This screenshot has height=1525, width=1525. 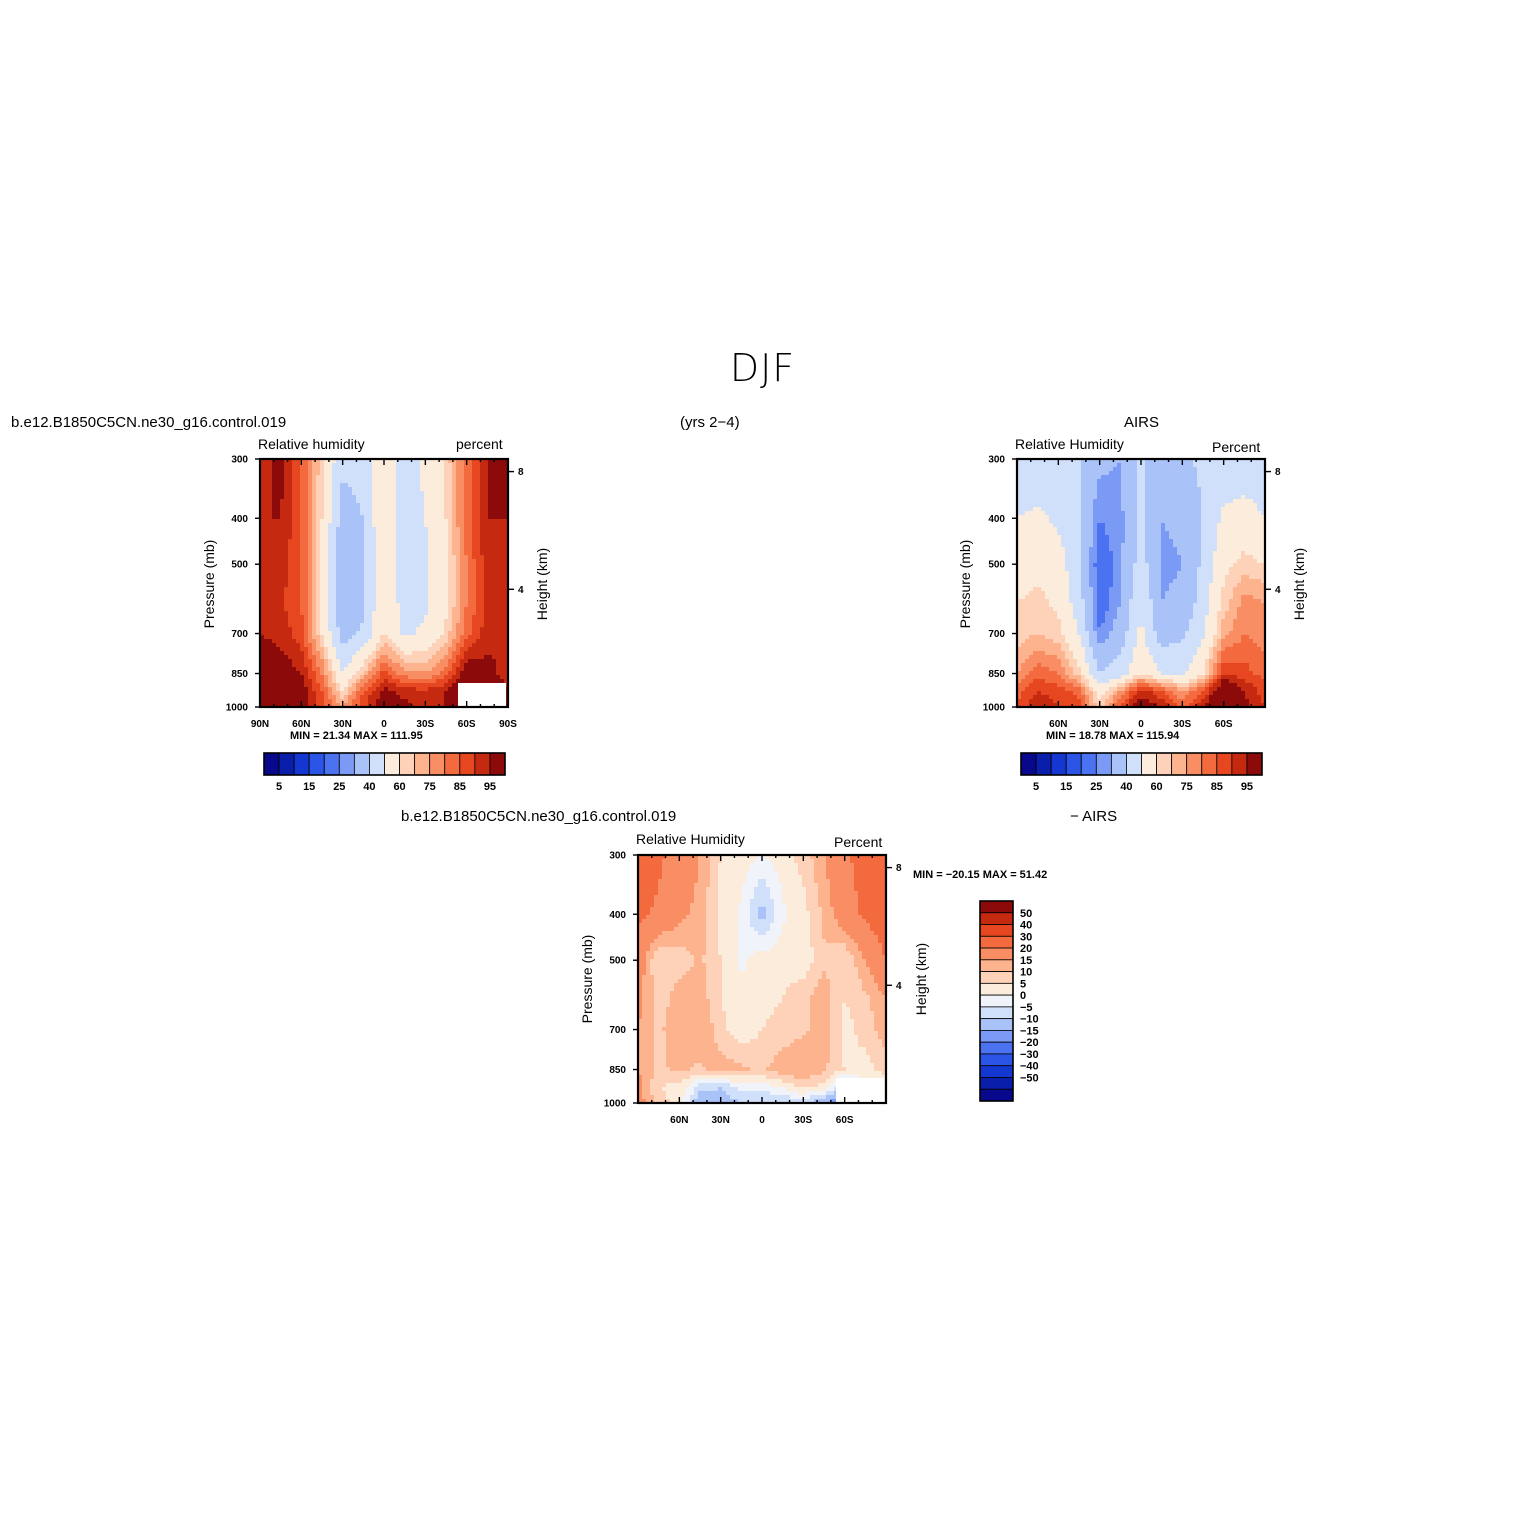 What do you see at coordinates (430, 787) in the screenshot?
I see `model-colorbar-label: 75` at bounding box center [430, 787].